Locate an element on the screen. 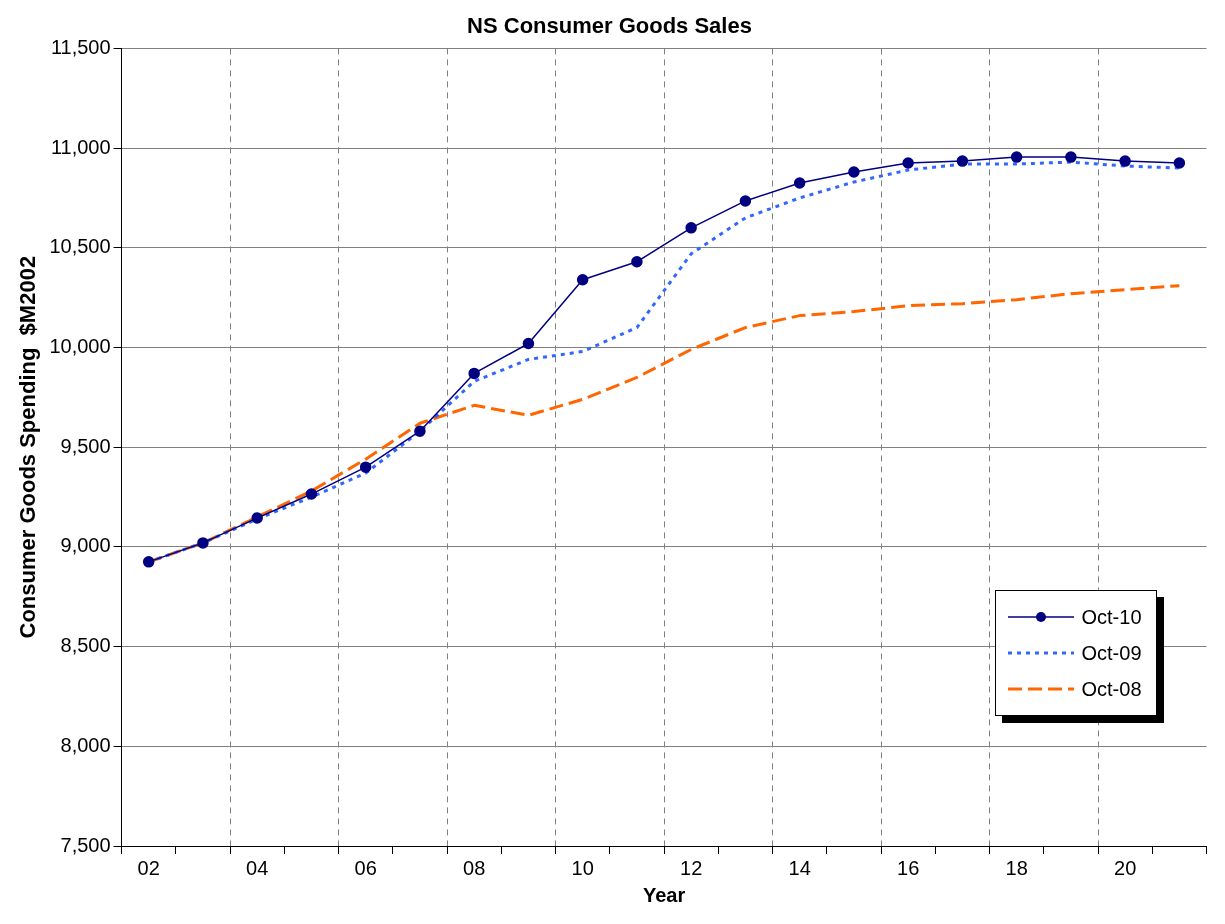  y-tick-label: 8,000 is located at coordinates (85, 744).